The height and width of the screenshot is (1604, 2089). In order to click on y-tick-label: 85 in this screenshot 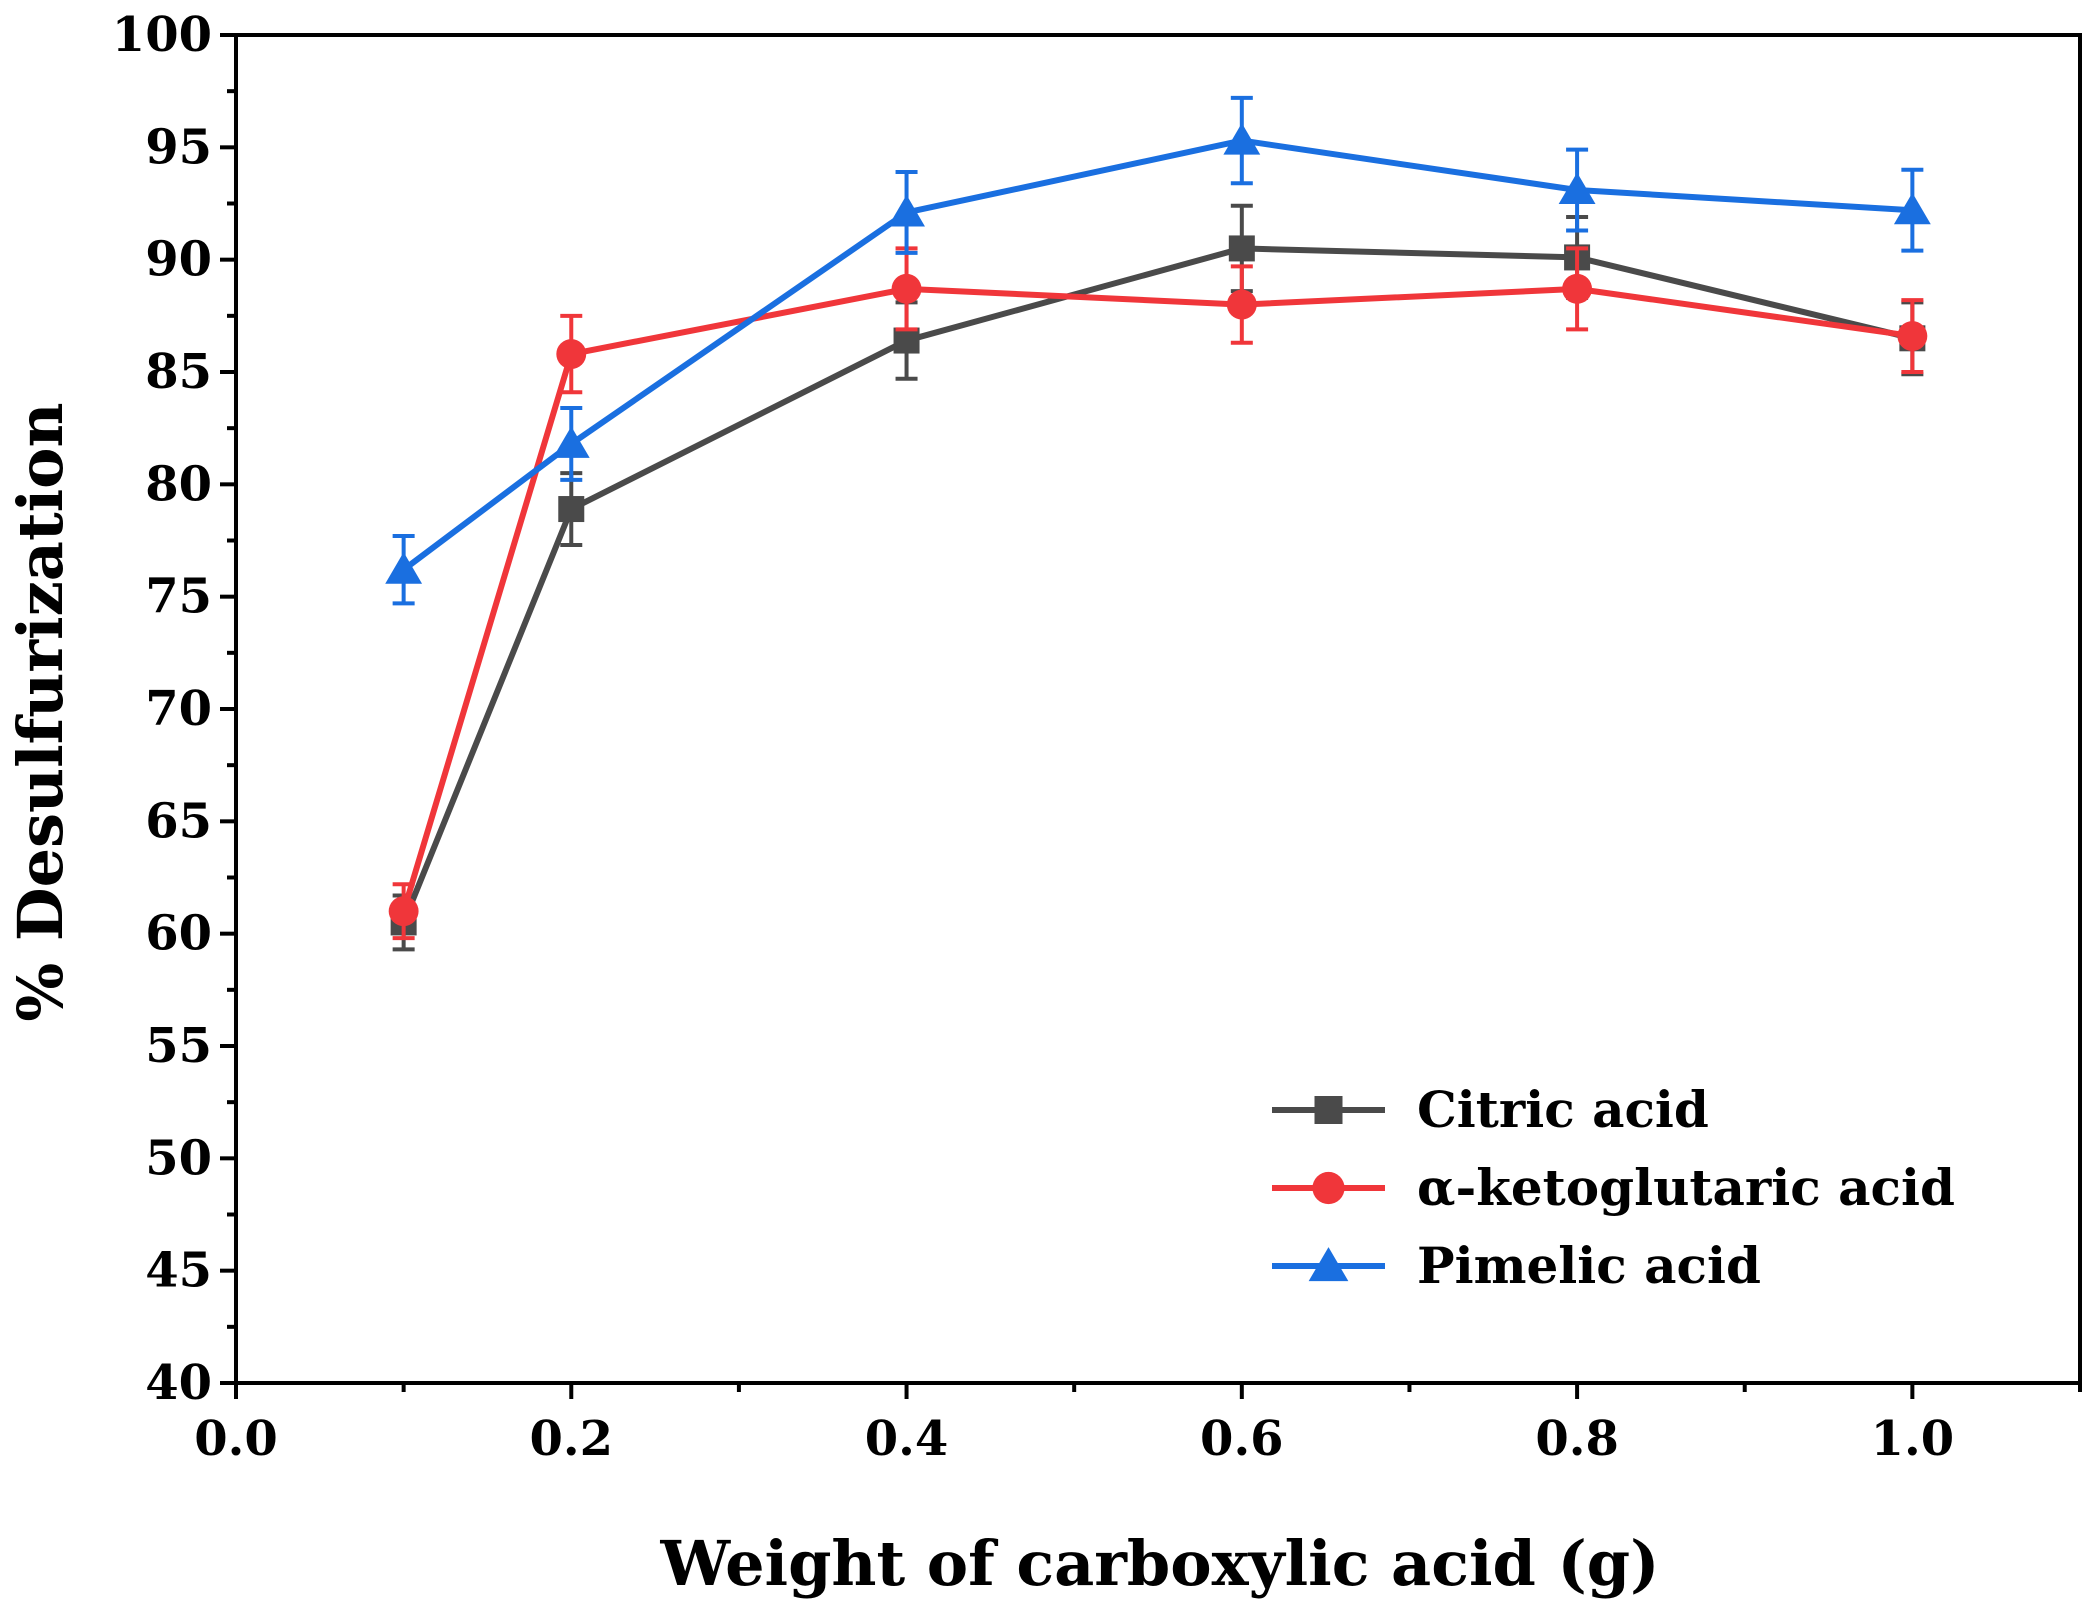, I will do `click(178, 372)`.